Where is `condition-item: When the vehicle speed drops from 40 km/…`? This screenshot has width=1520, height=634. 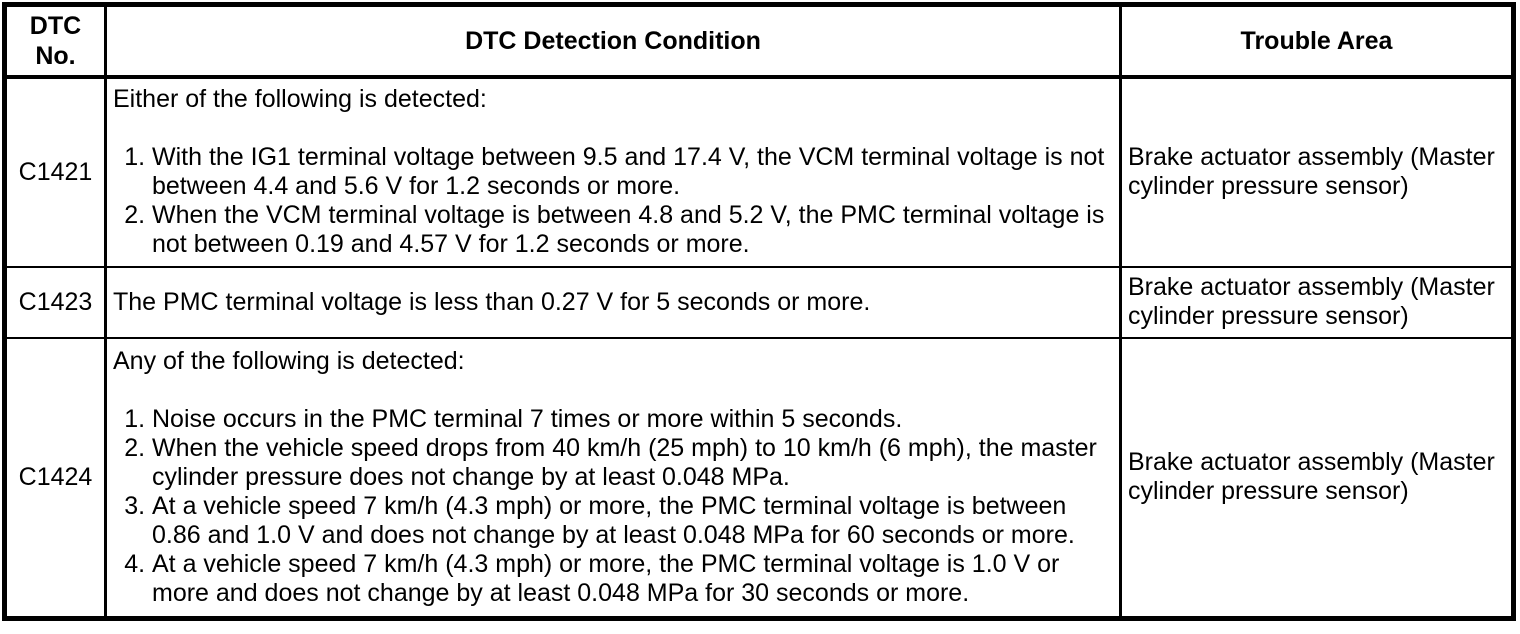
condition-item: When the vehicle speed drops from 40 km/… is located at coordinates (633, 463).